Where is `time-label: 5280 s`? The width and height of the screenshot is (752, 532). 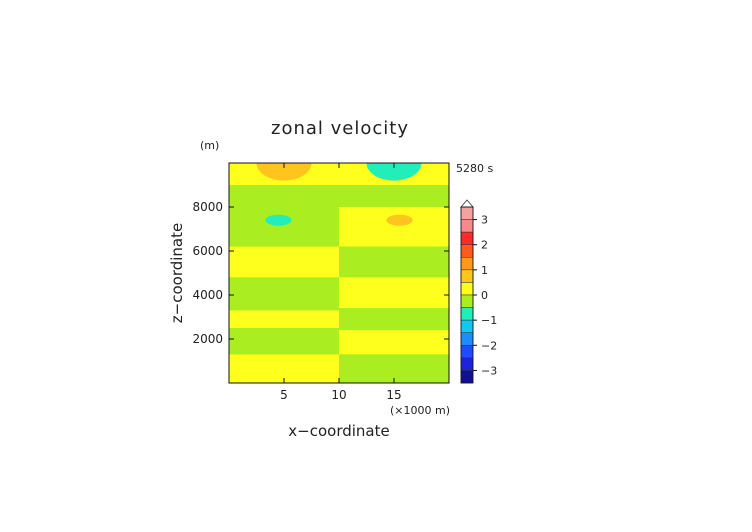 time-label: 5280 s is located at coordinates (474, 168).